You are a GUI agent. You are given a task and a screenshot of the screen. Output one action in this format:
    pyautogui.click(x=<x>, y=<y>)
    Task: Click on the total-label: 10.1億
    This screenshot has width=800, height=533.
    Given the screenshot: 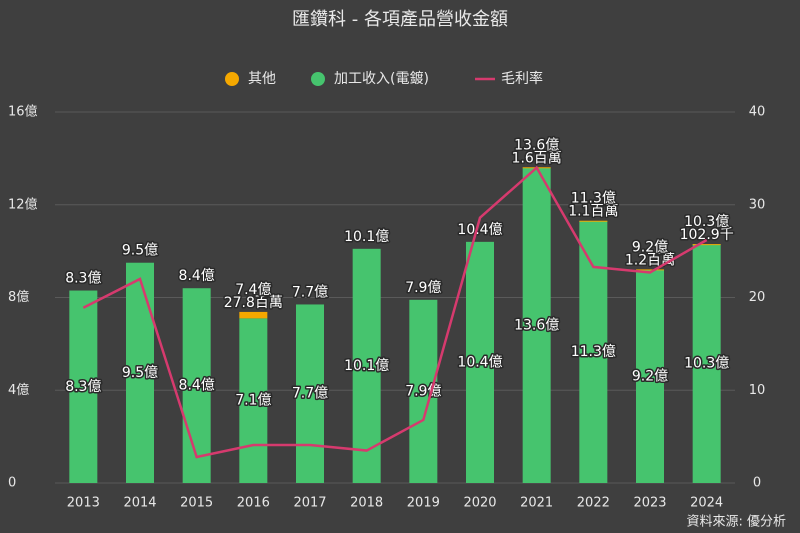 What is the action you would take?
    pyautogui.click(x=366, y=237)
    